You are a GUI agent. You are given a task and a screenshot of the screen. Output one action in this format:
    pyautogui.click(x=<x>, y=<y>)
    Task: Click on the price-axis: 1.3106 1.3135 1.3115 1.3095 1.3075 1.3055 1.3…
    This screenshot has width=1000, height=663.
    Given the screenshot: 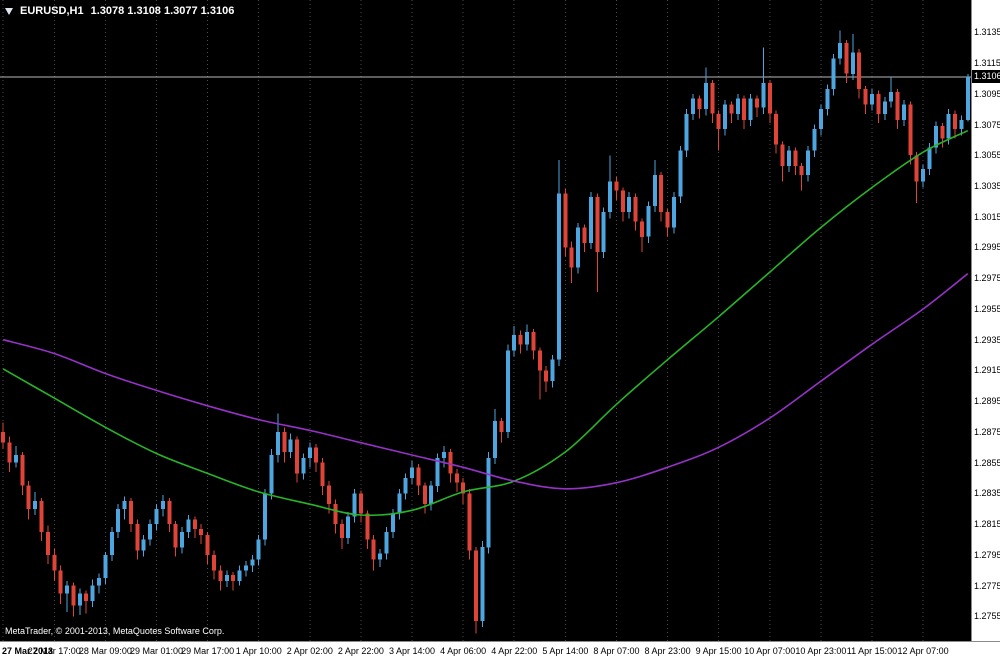 What is the action you would take?
    pyautogui.click(x=985, y=320)
    